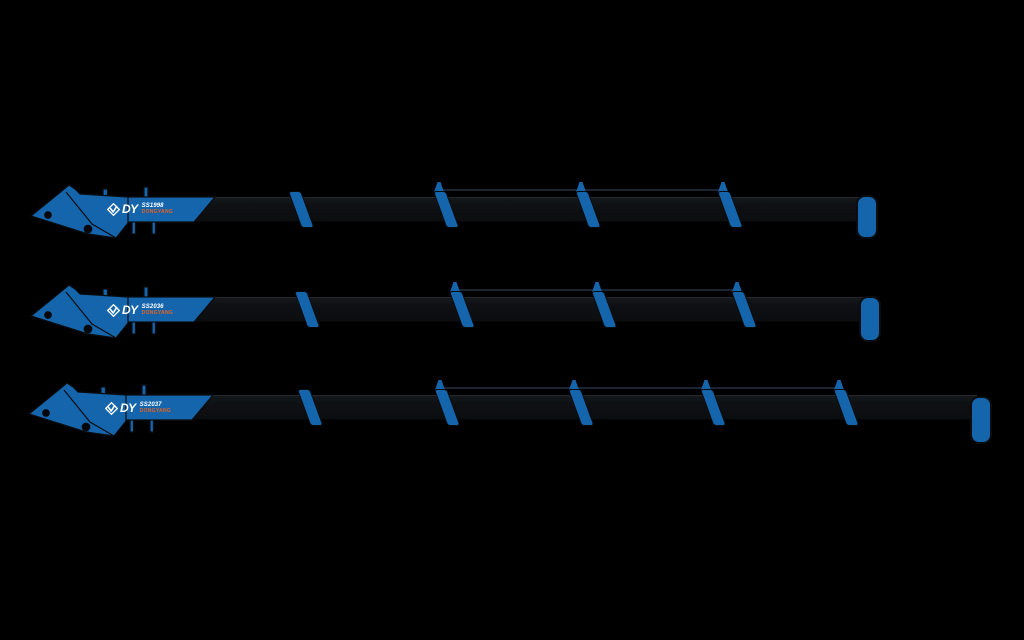 This screenshot has height=640, width=1024. I want to click on model-number: SS1998, so click(152, 206).